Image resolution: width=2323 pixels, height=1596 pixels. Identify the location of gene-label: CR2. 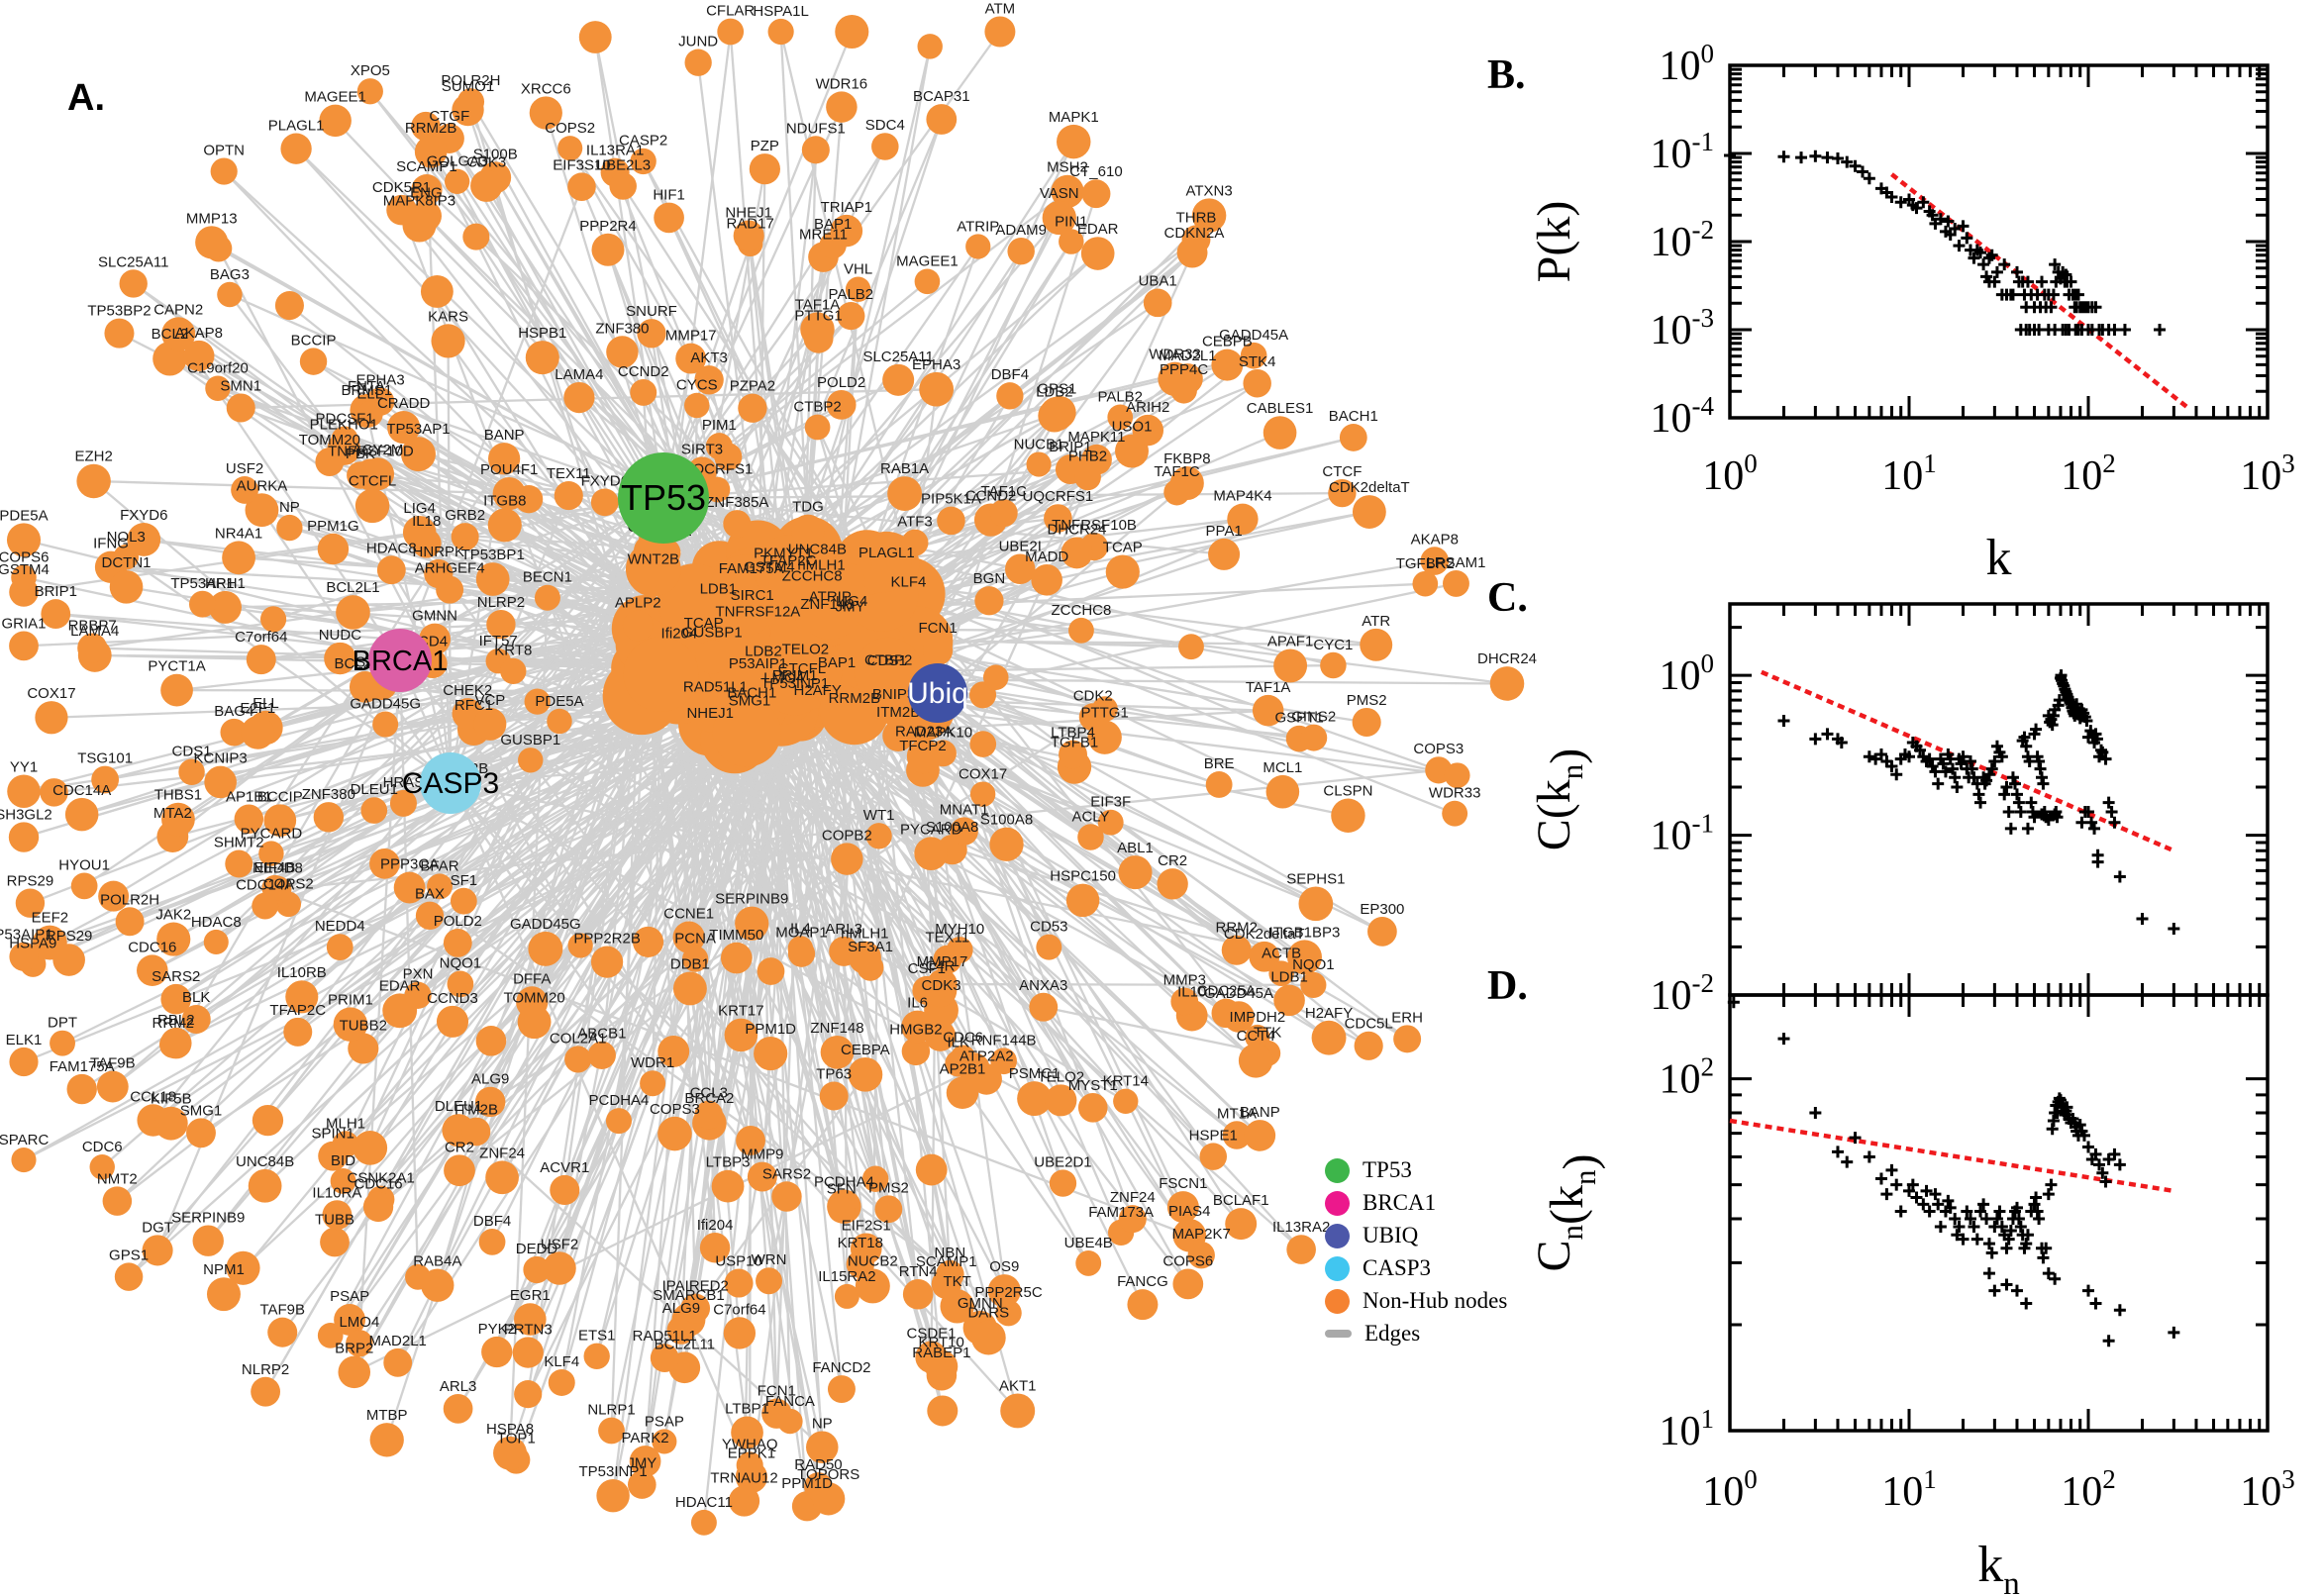
(460, 1147).